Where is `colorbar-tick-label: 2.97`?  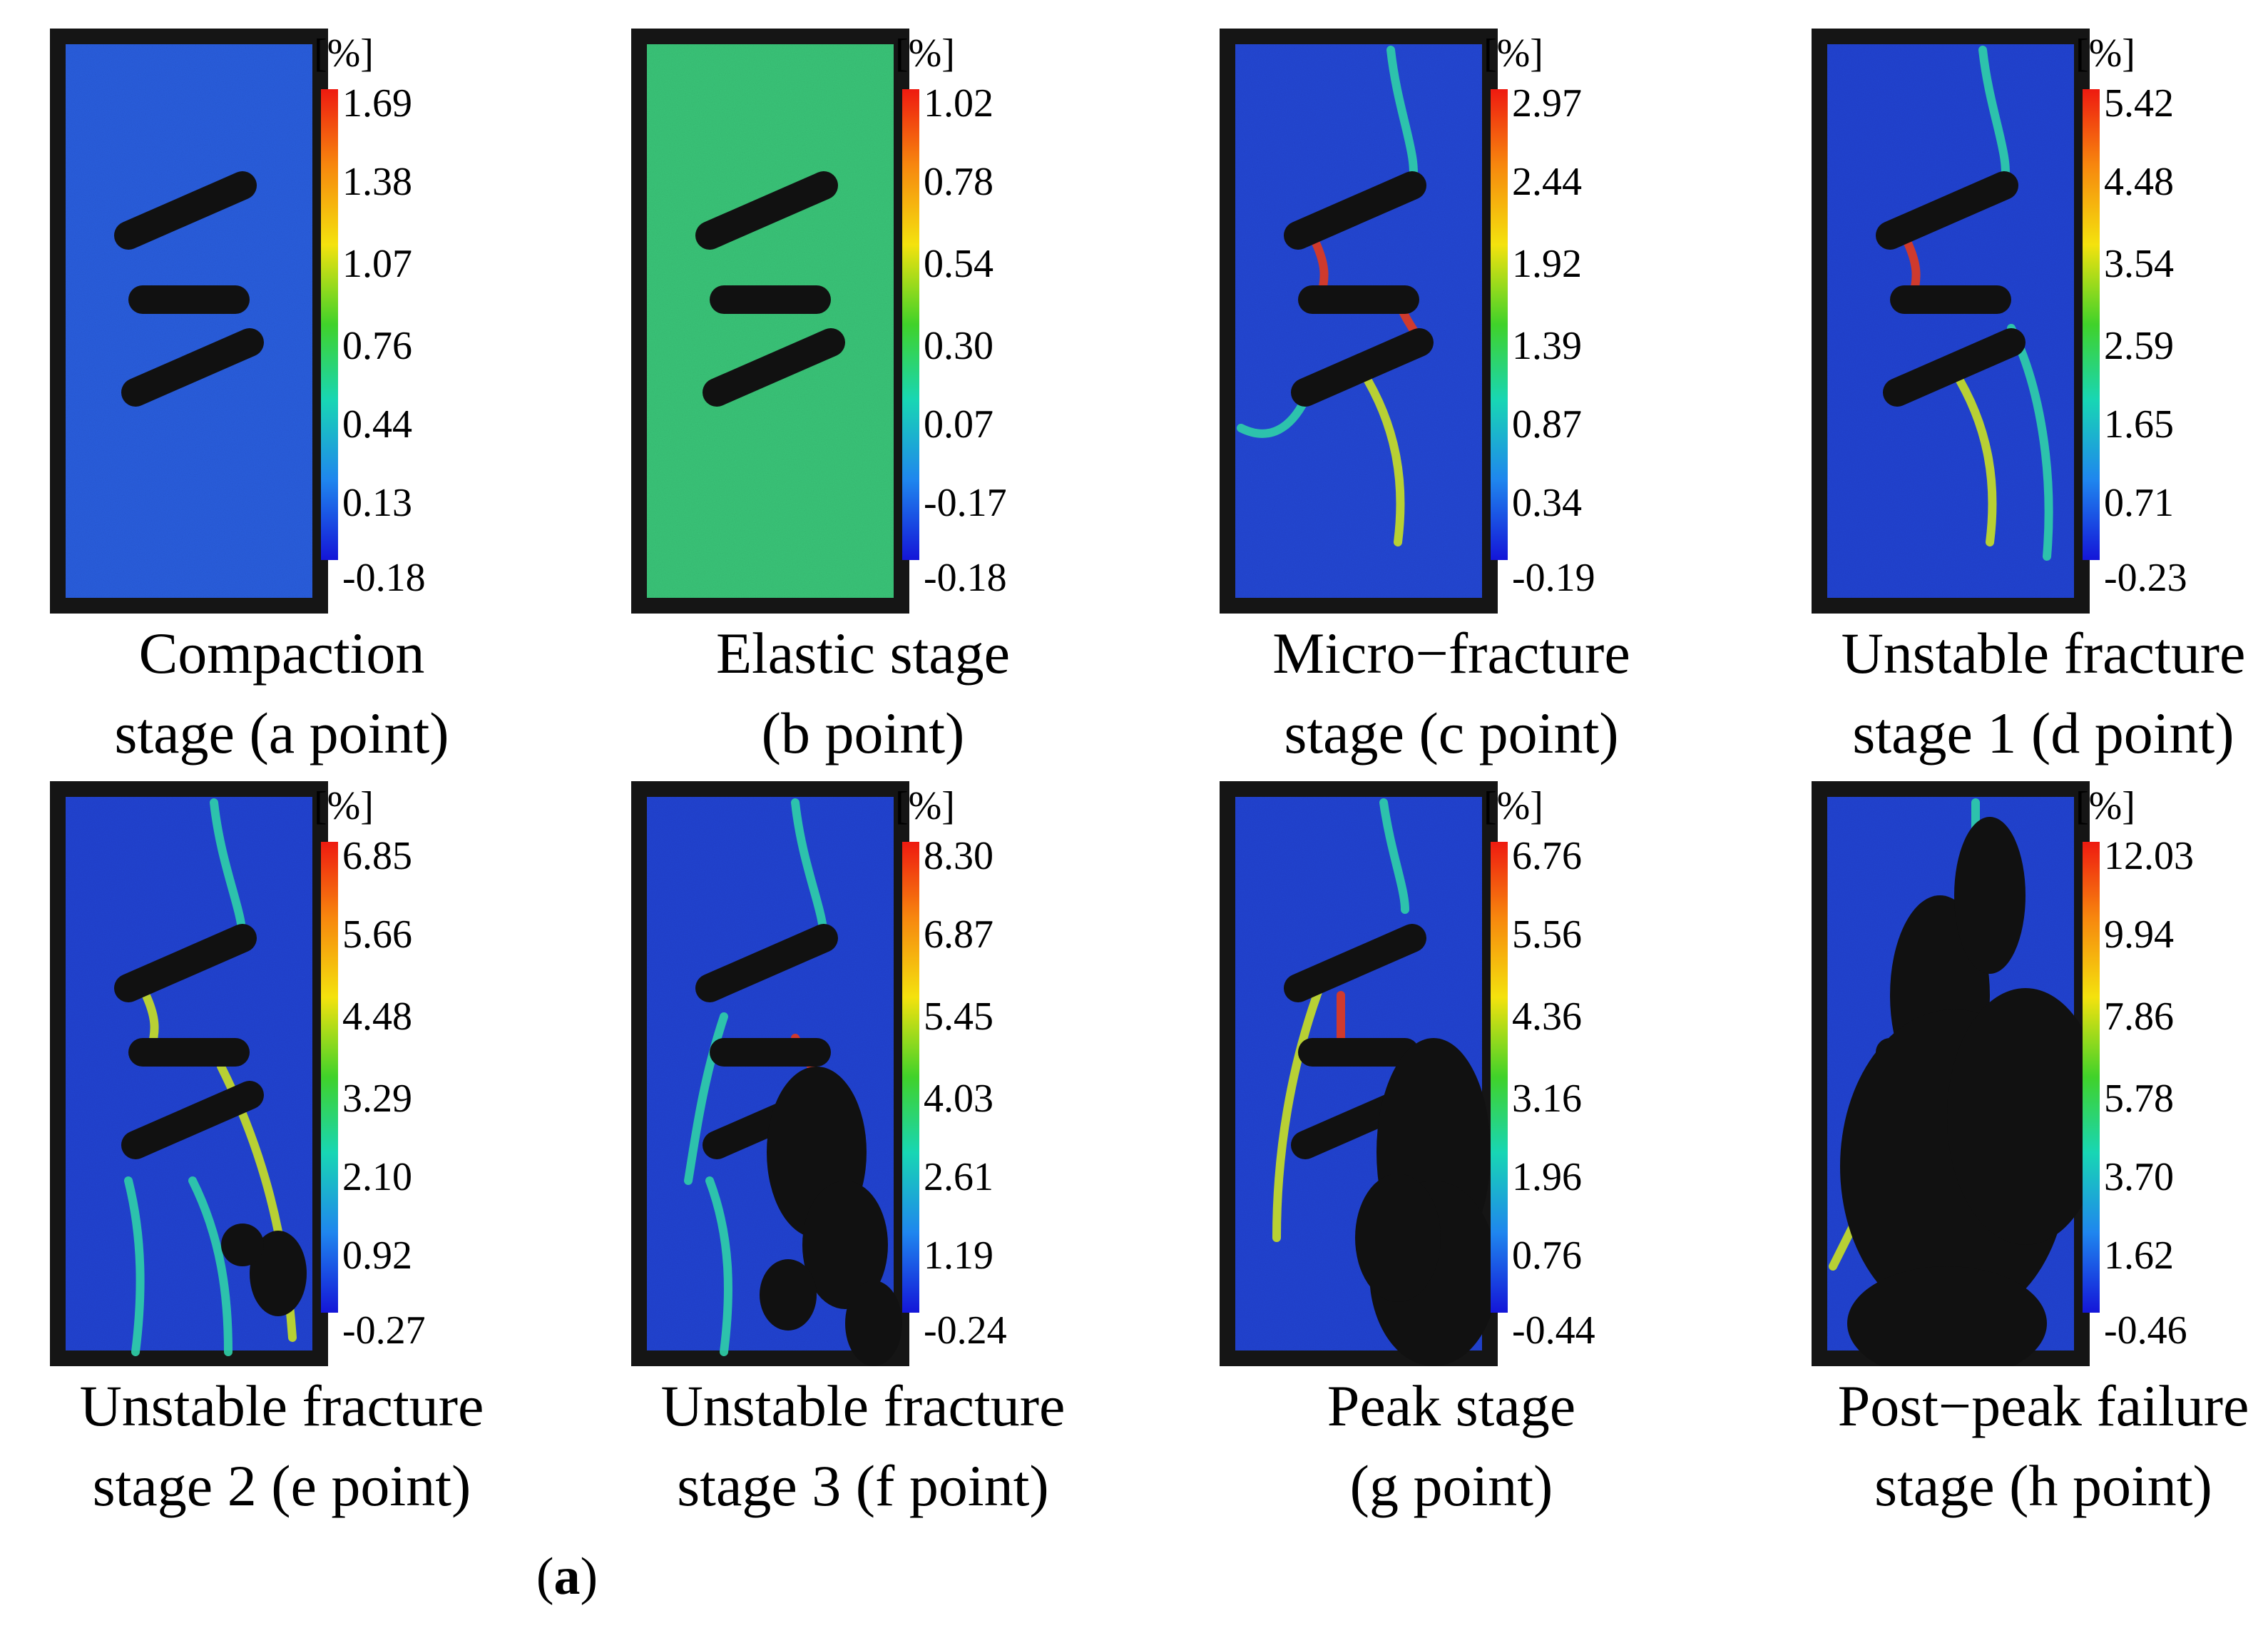
colorbar-tick-label: 2.97 is located at coordinates (1547, 103).